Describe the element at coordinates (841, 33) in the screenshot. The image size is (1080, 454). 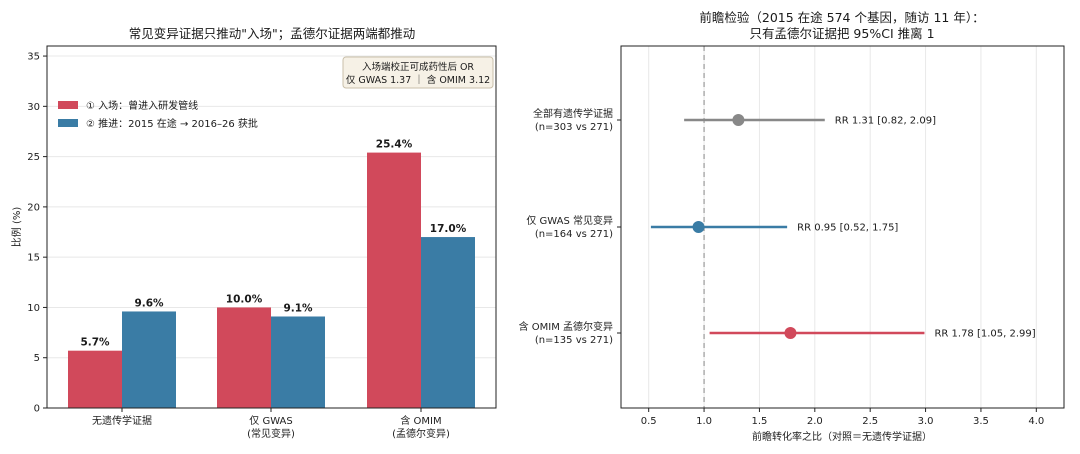
I see `forest-plot-title-line-2: 只有孟德尔证据把 95%CI 推离 1` at that location.